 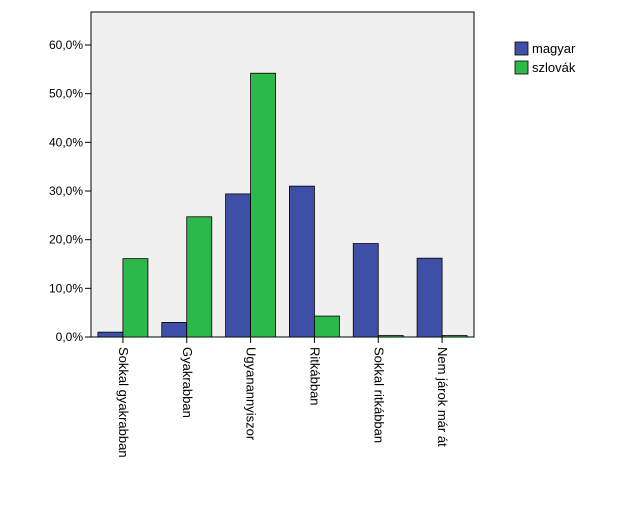 What do you see at coordinates (390, 336) in the screenshot?
I see `bar-szlovák-4` at bounding box center [390, 336].